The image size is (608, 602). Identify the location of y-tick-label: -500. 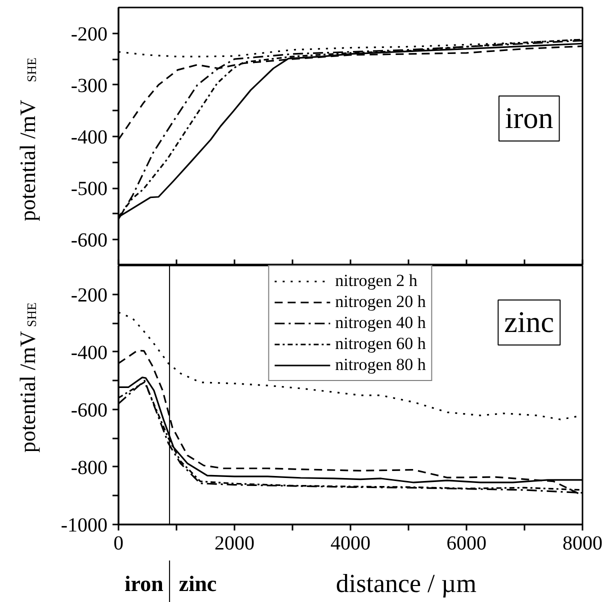
(89, 189).